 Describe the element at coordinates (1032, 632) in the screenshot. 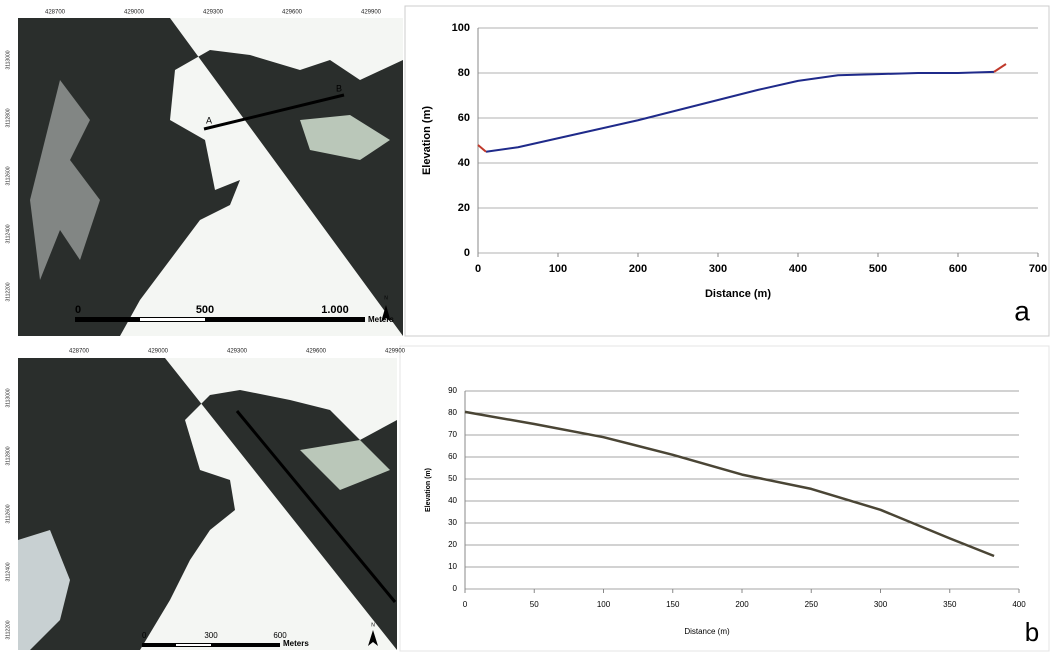

I see `panel-letter: b` at that location.